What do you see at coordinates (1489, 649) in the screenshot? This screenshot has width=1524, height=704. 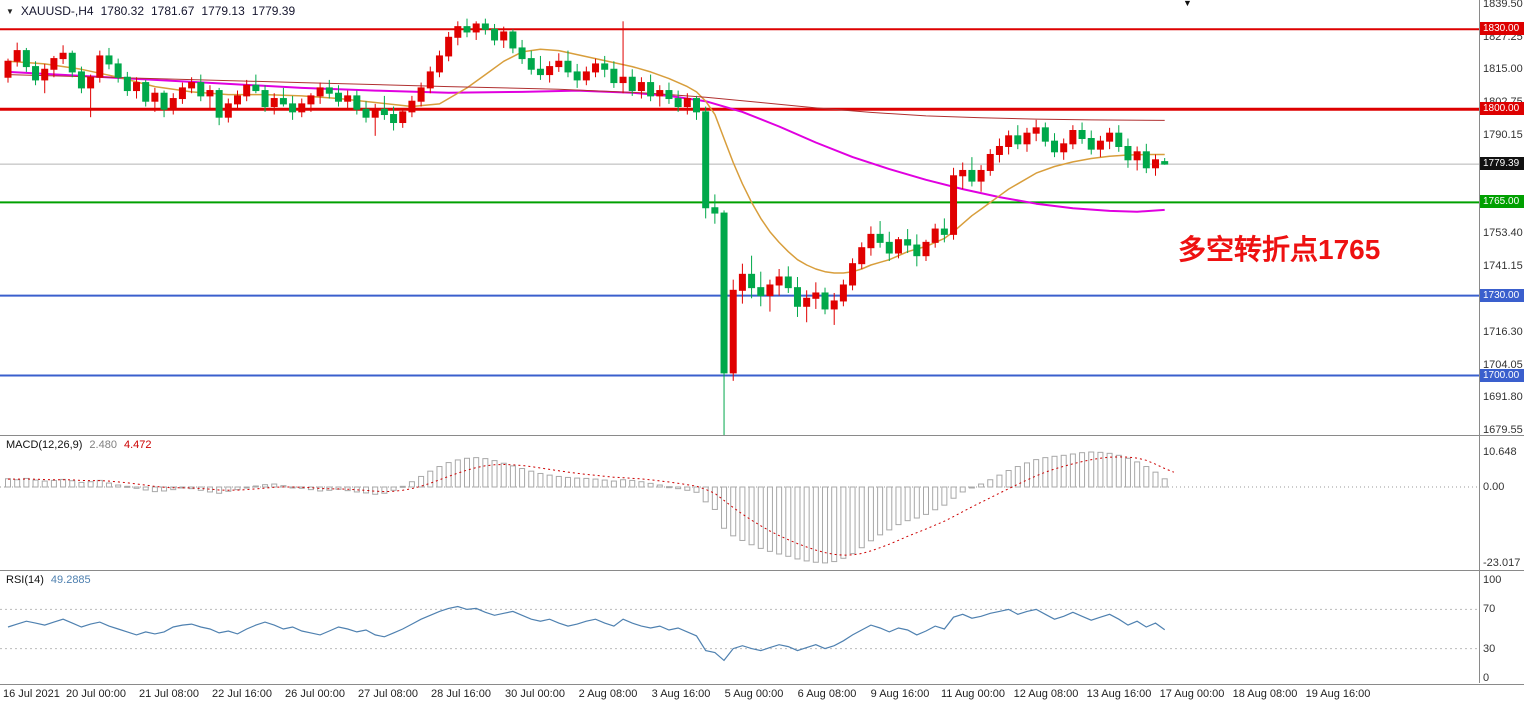 I see `rsi-axis-tick: 30` at bounding box center [1489, 649].